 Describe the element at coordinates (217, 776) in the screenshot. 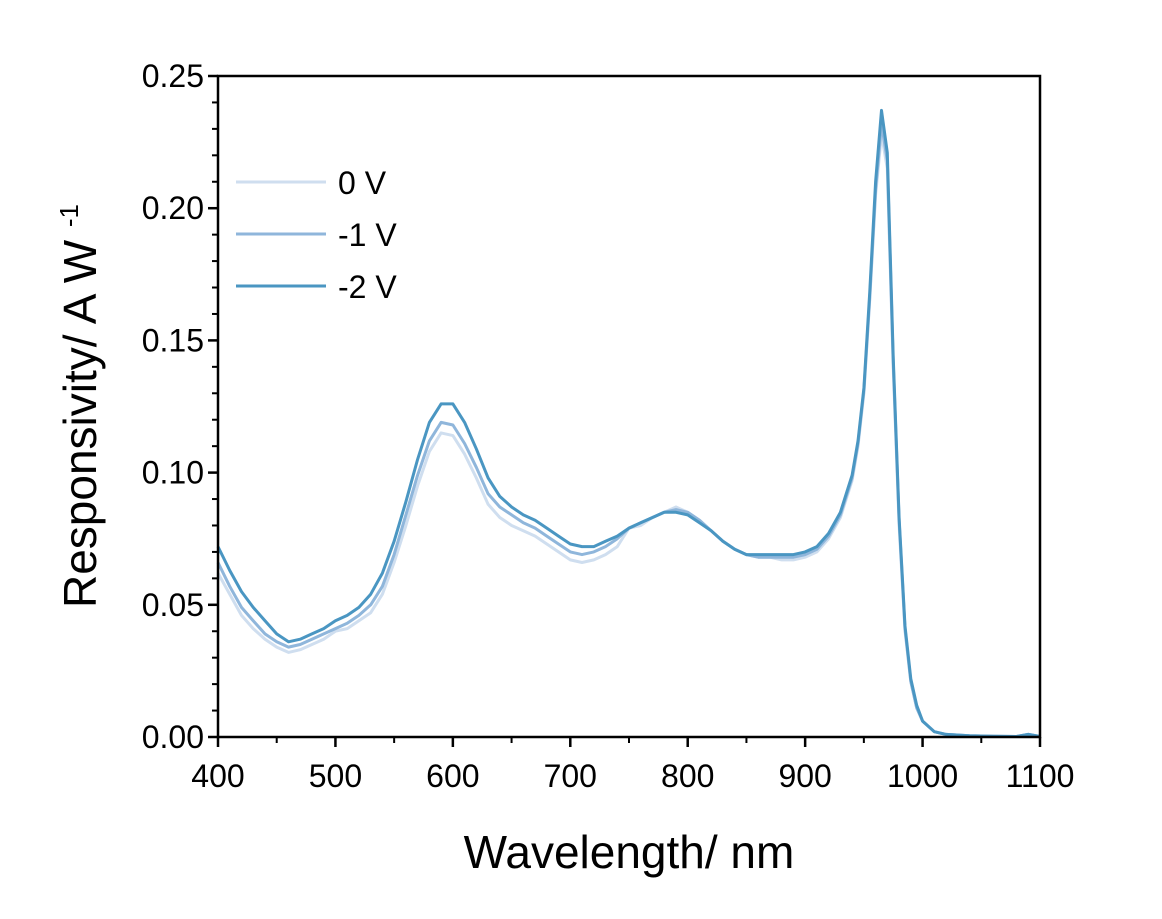

I see `x-tick-label: 400` at that location.